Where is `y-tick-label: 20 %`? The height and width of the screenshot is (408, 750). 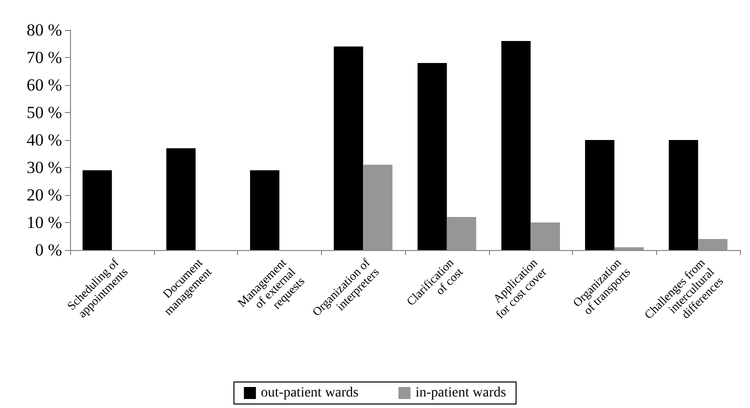
y-tick-label: 20 % is located at coordinates (44, 195).